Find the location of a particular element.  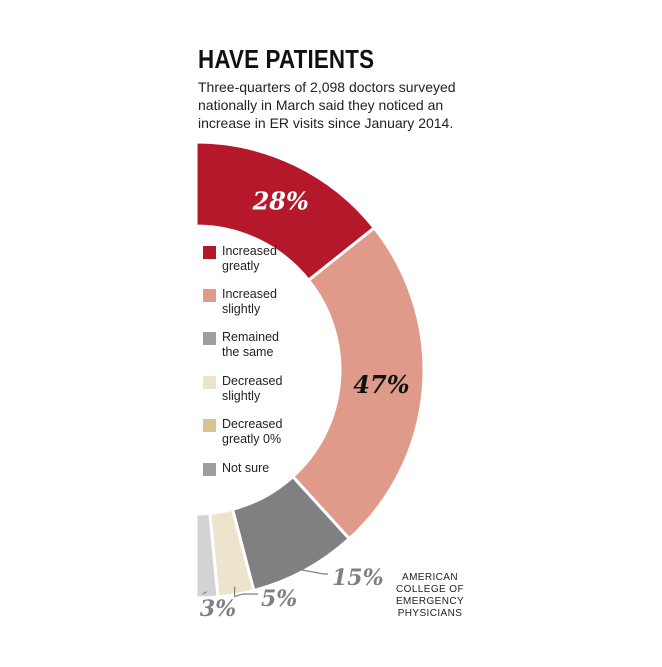

legend-swatch-decreased-slightly is located at coordinates (209, 382).